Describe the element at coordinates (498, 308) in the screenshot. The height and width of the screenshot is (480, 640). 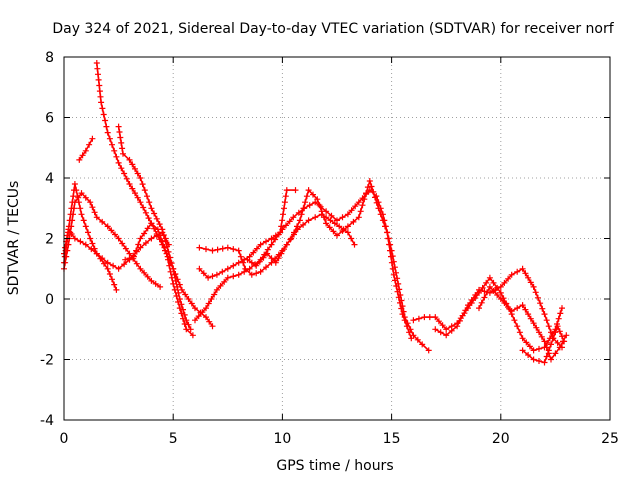
I see `series-line` at that location.